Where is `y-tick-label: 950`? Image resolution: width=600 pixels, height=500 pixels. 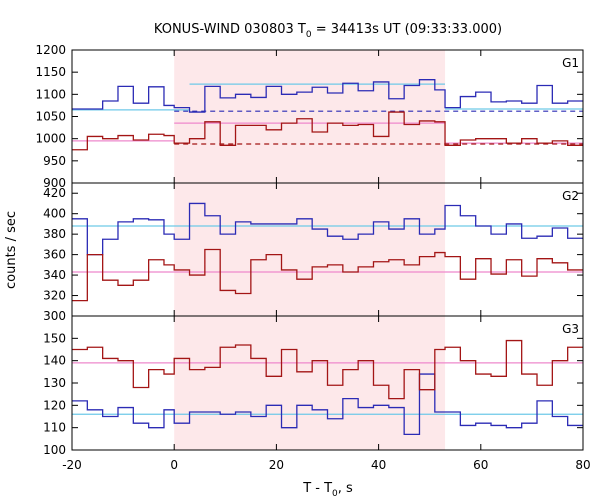
y-tick-label: 950 is located at coordinates (54, 161).